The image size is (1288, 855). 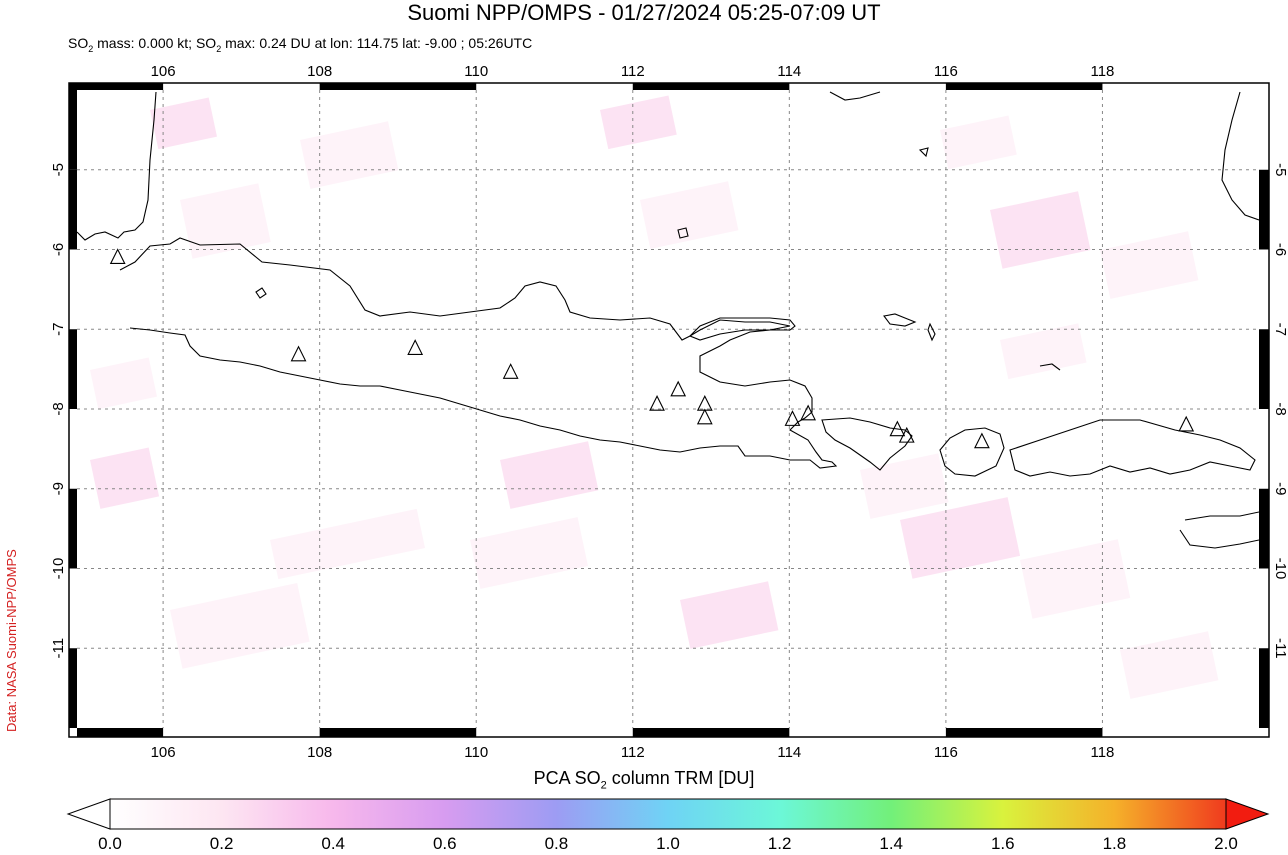 I want to click on lat-tick-label-right: -6, so click(x=1280, y=249).